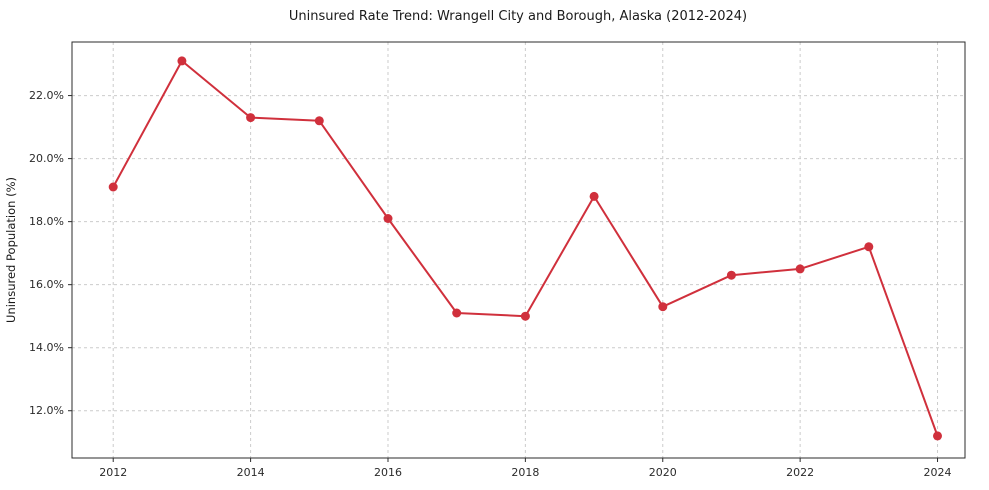  Describe the element at coordinates (46, 95) in the screenshot. I see `y-tick-label: 22.0%` at that location.